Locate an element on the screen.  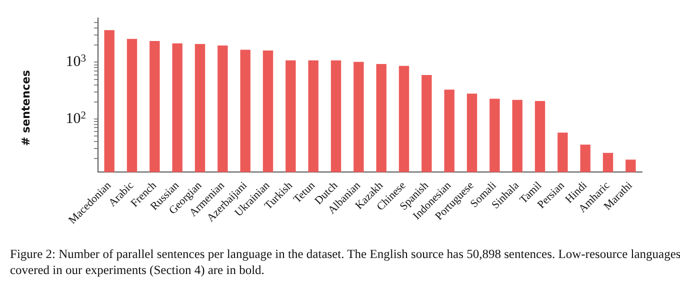
y-tick-label: 10$^{2}$ is located at coordinates (76, 119).